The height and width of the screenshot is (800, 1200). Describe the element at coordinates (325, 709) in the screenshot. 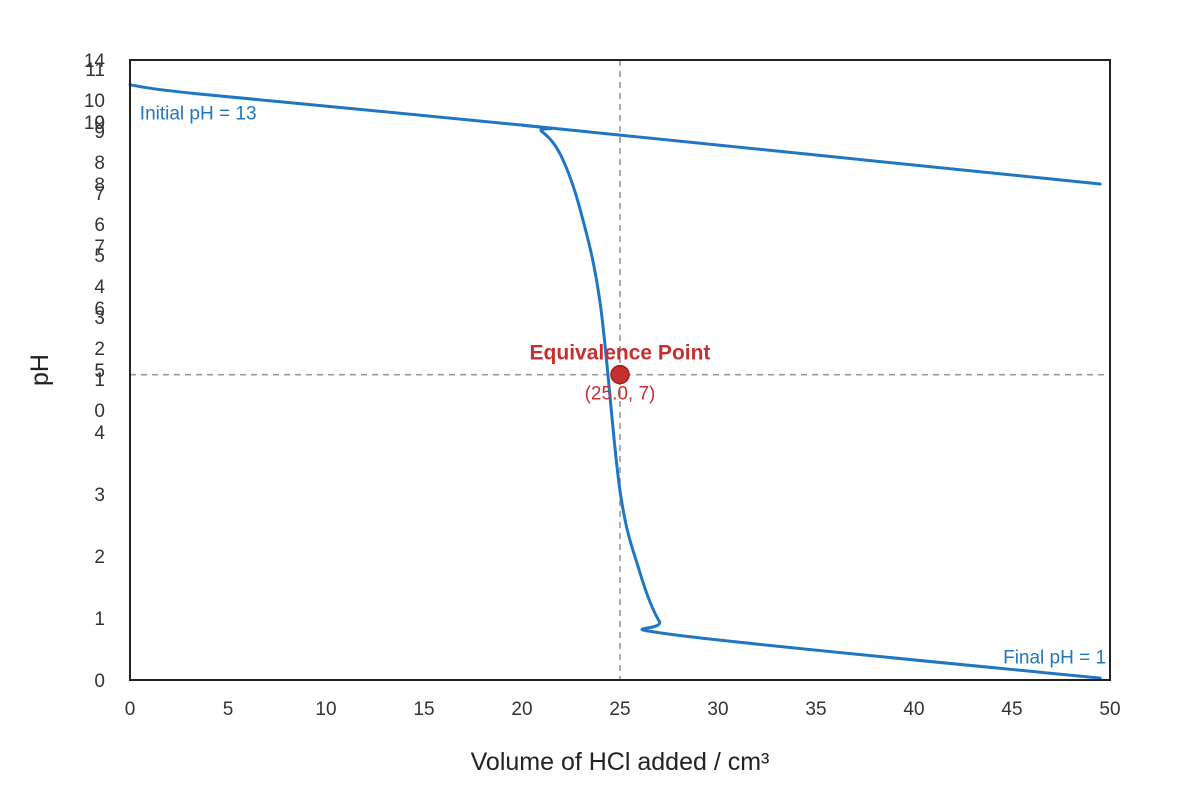

I see `x-tick-label: 10` at that location.